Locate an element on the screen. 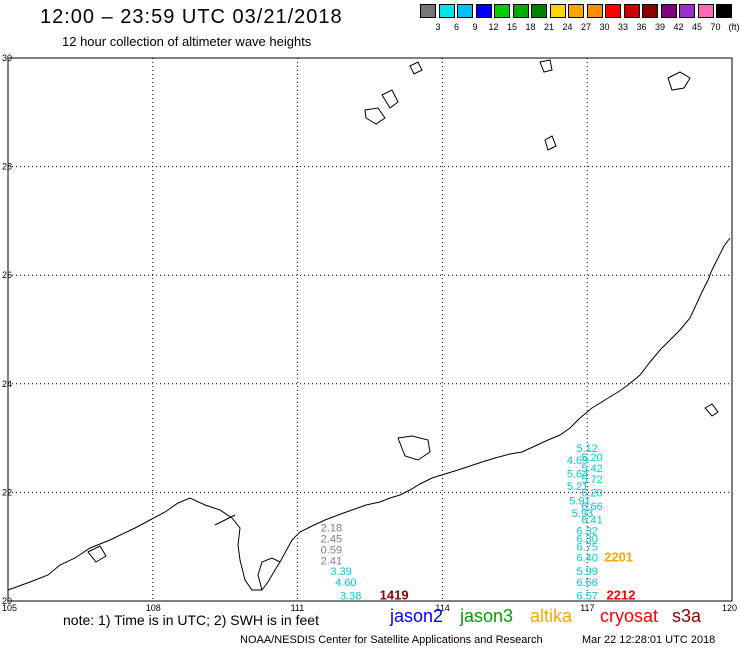  swh-value: 3.38 is located at coordinates (350, 597).